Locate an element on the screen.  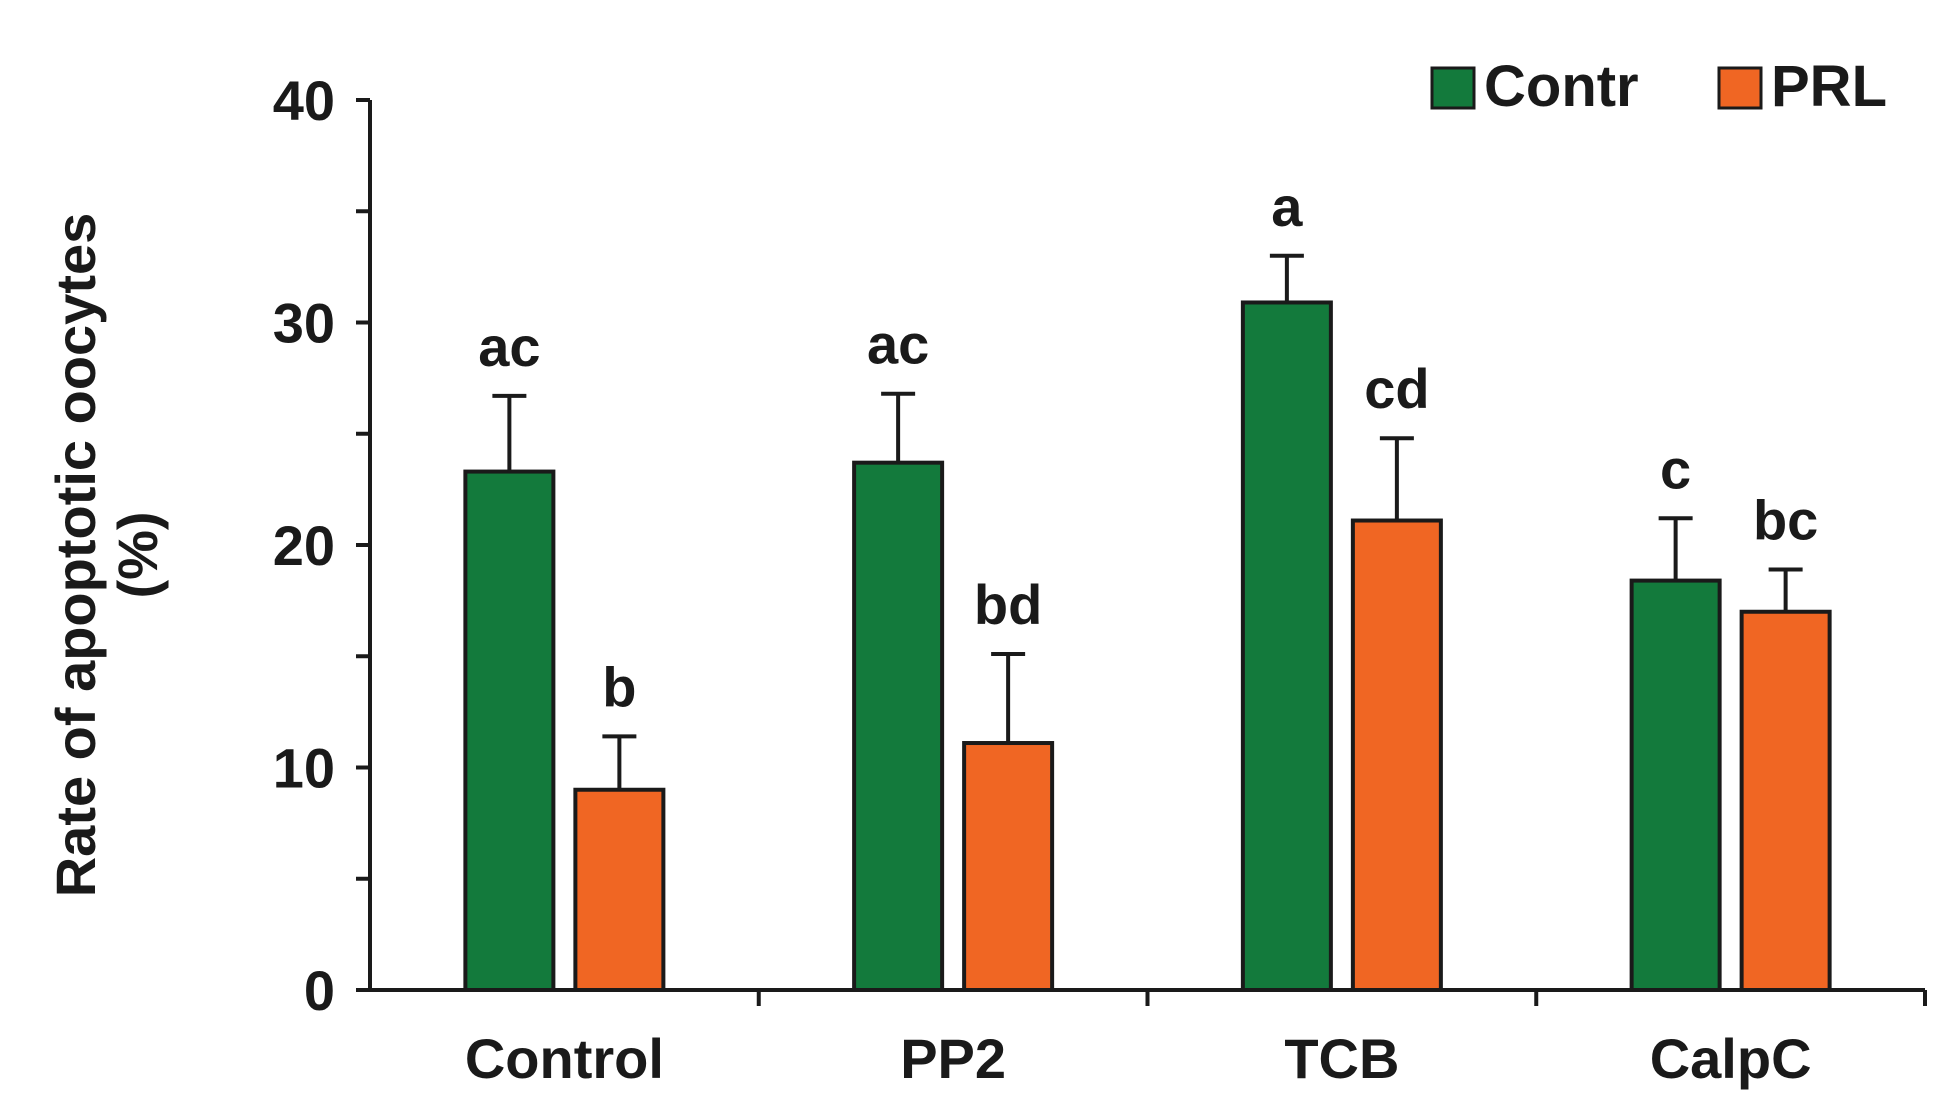
significance-label: cd is located at coordinates (1396, 388).